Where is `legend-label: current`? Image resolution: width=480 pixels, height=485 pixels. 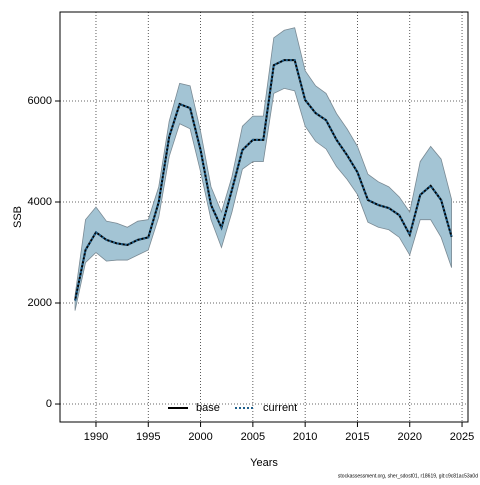
legend-label: current is located at coordinates (280, 408).